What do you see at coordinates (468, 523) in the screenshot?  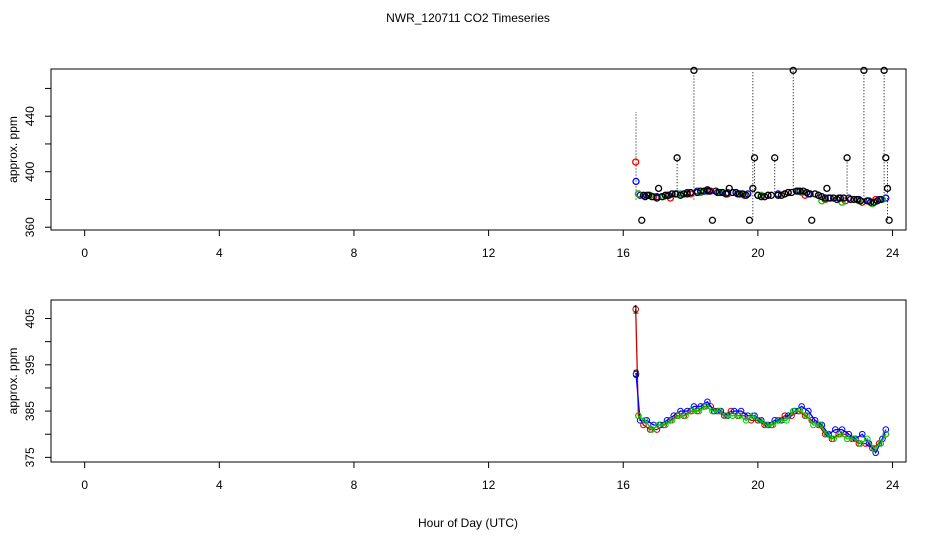 I see `x-axis-label: Hour of Day (UTC)` at bounding box center [468, 523].